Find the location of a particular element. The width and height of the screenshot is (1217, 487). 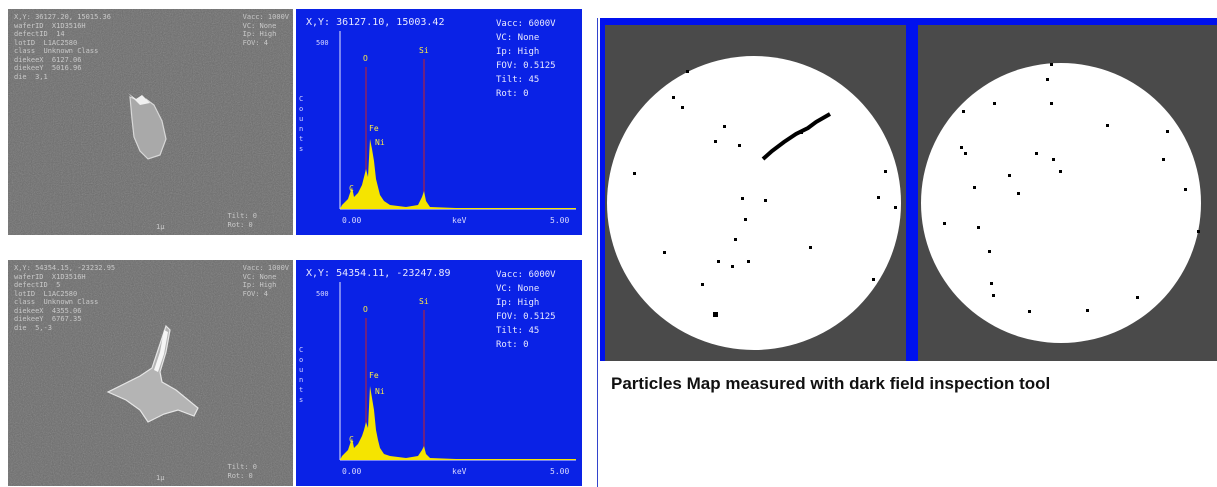

wafer-left is located at coordinates (754, 203).